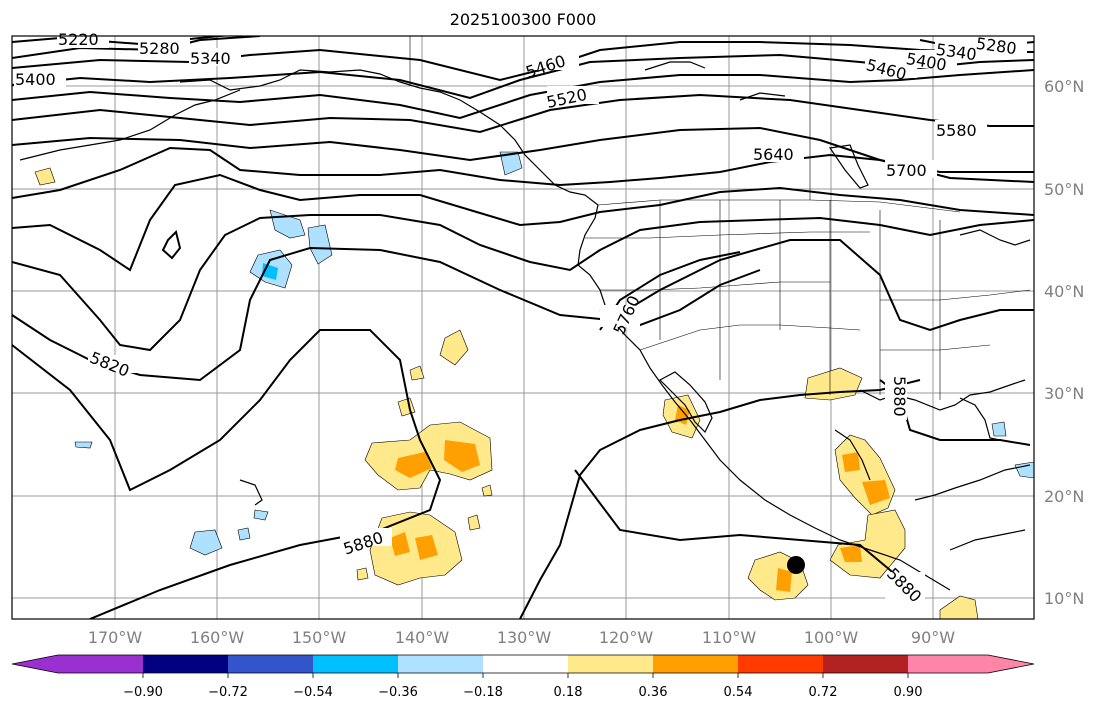 Image resolution: width=1105 pixels, height=712 pixels. What do you see at coordinates (1064, 393) in the screenshot?
I see `lat-label: 30°N` at bounding box center [1064, 393].